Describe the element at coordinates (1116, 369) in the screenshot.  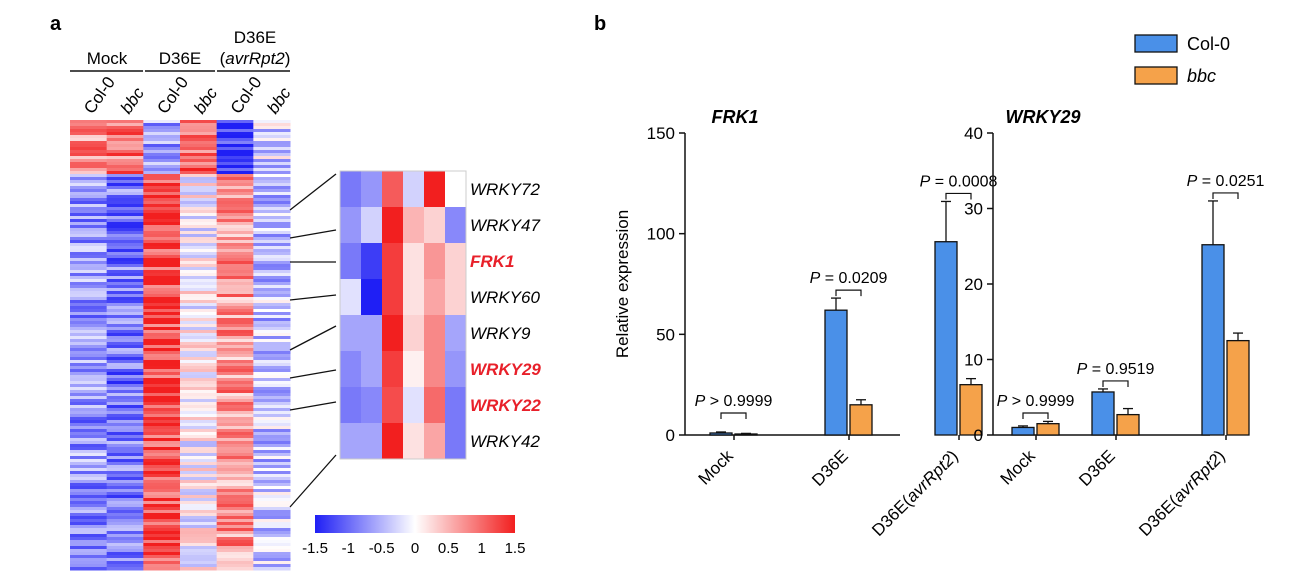
I see `p-value-label: P = 0.9519` at that location.